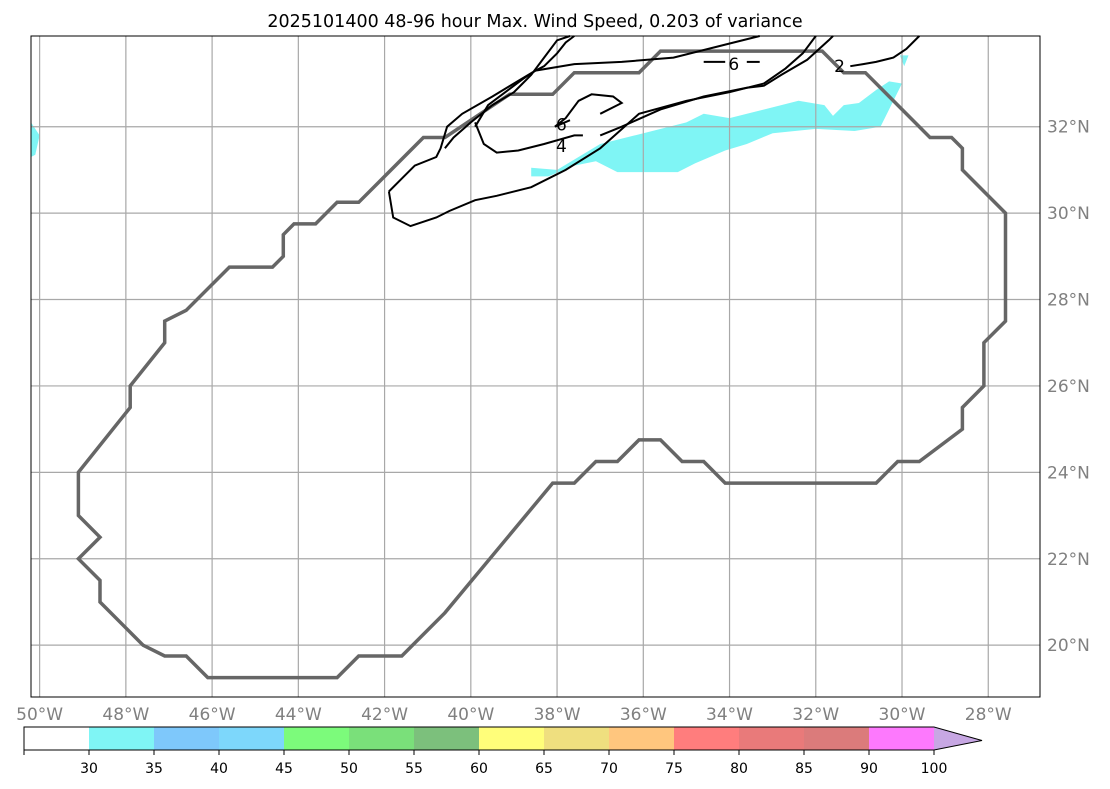 This screenshot has width=1110, height=789. I want to click on colorbar-tick-label: 65, so click(544, 769).